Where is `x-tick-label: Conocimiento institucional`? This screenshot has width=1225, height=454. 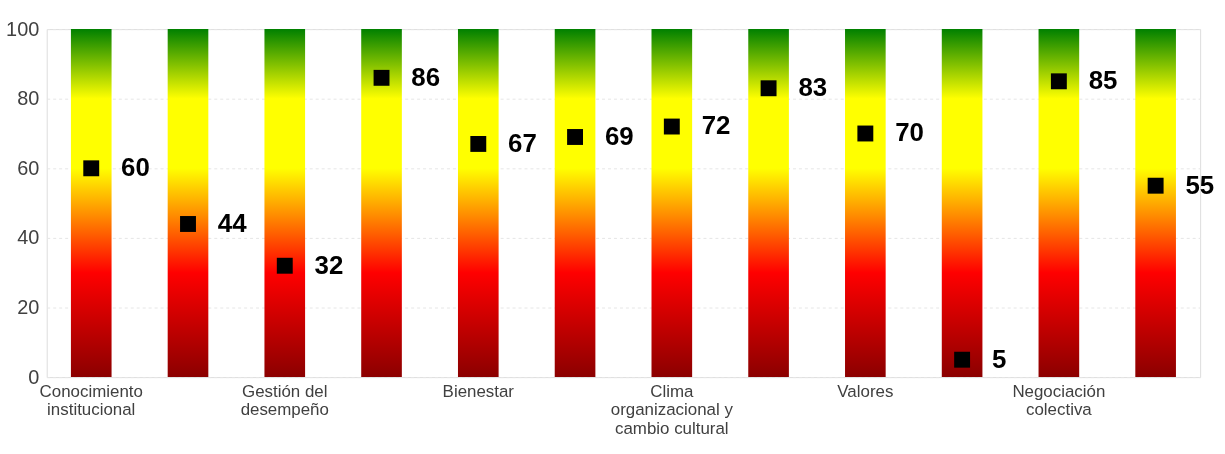
x-tick-label: Conocimiento institucional is located at coordinates (91, 400).